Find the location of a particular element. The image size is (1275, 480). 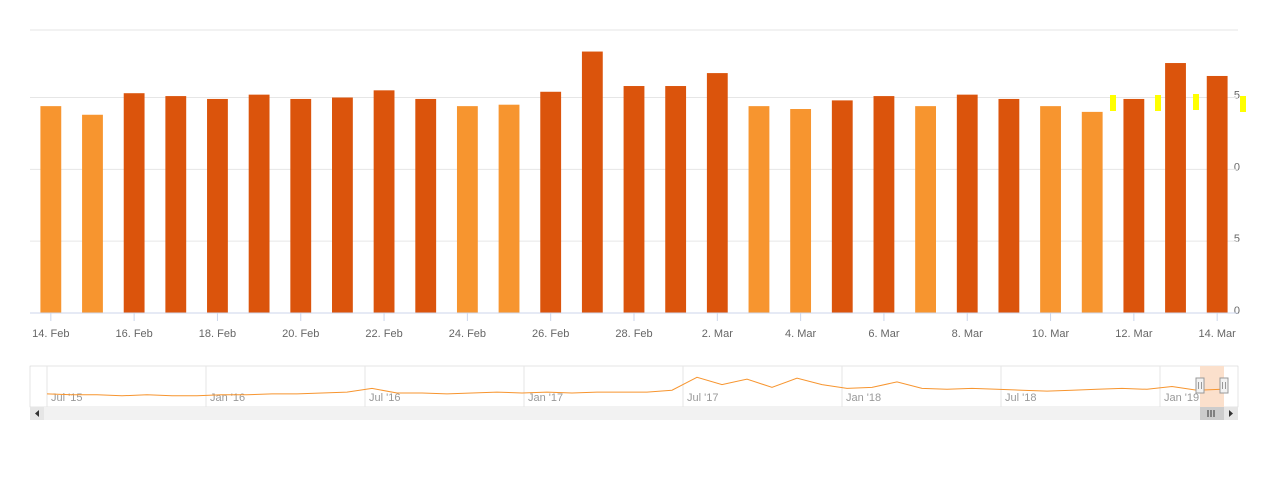

navigator-label: Jul '16 is located at coordinates (384, 398).